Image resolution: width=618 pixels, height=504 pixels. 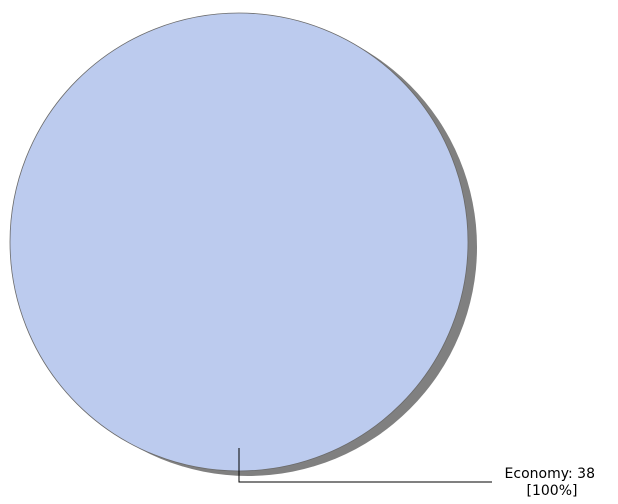 What do you see at coordinates (365, 465) in the screenshot?
I see `pie-leader-line-economy` at bounding box center [365, 465].